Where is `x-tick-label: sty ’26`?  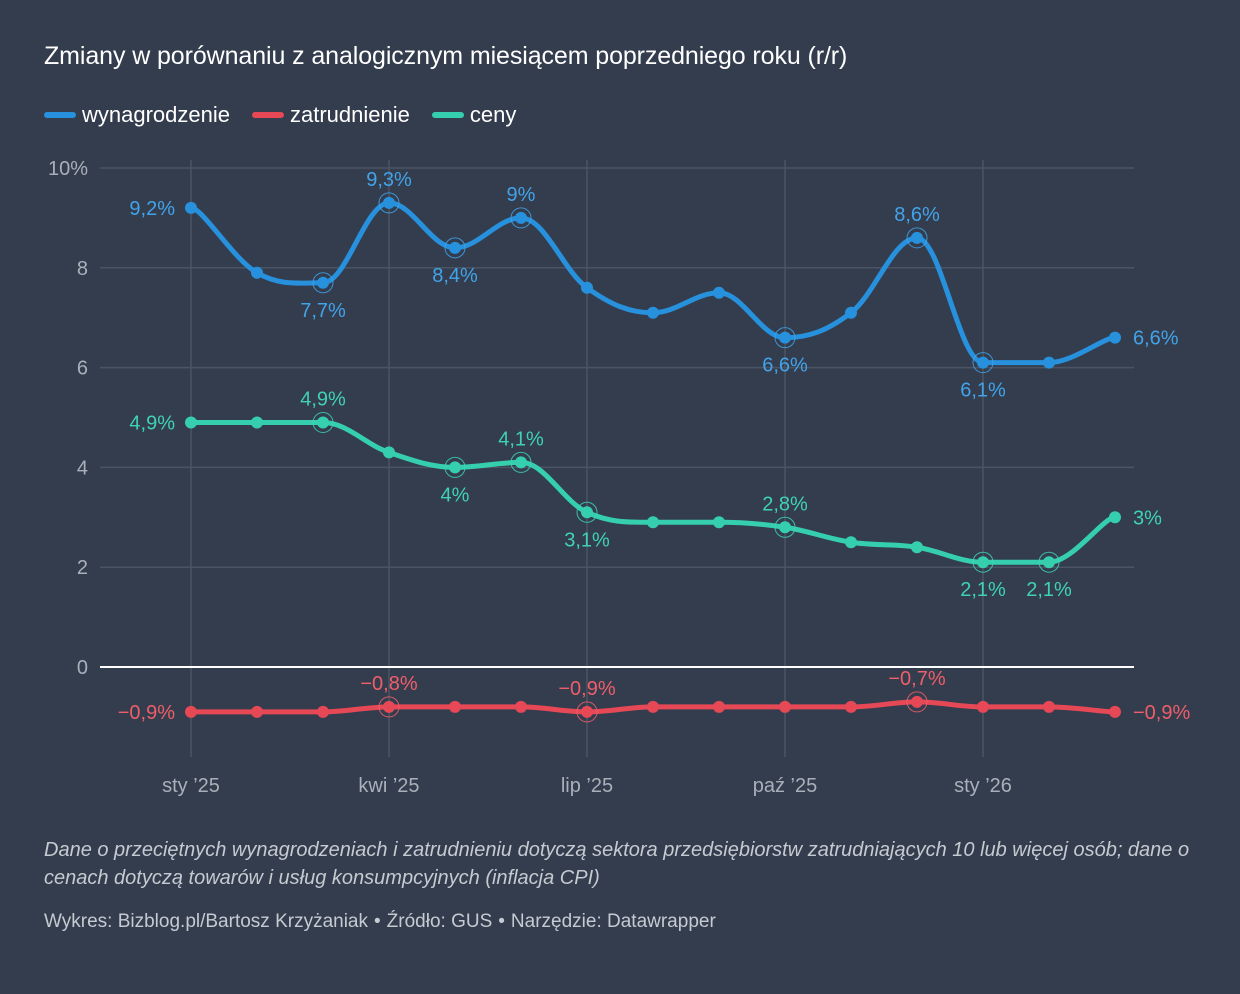
x-tick-label: sty ’26 is located at coordinates (983, 786).